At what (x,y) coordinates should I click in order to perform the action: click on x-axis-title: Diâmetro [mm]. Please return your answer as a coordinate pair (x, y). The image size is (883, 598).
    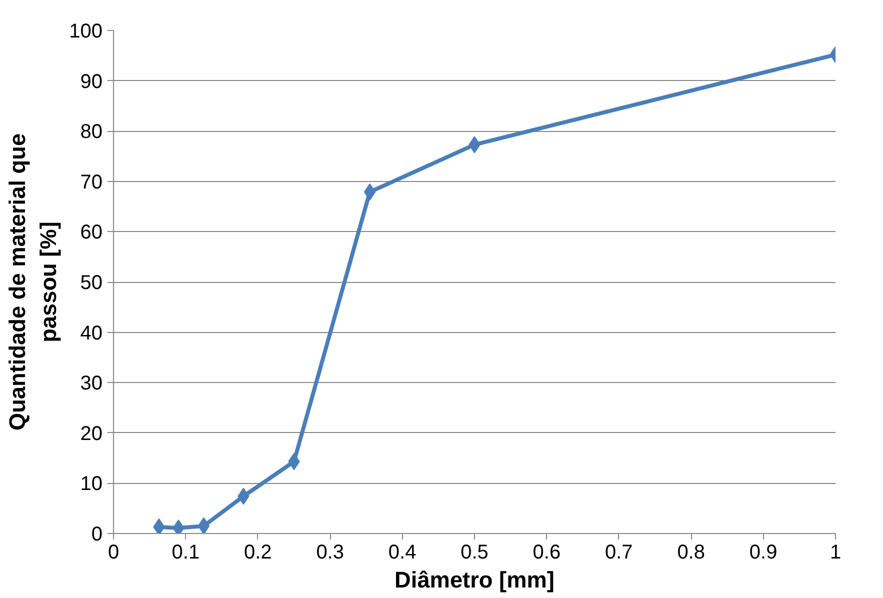
    Looking at the image, I should click on (474, 579).